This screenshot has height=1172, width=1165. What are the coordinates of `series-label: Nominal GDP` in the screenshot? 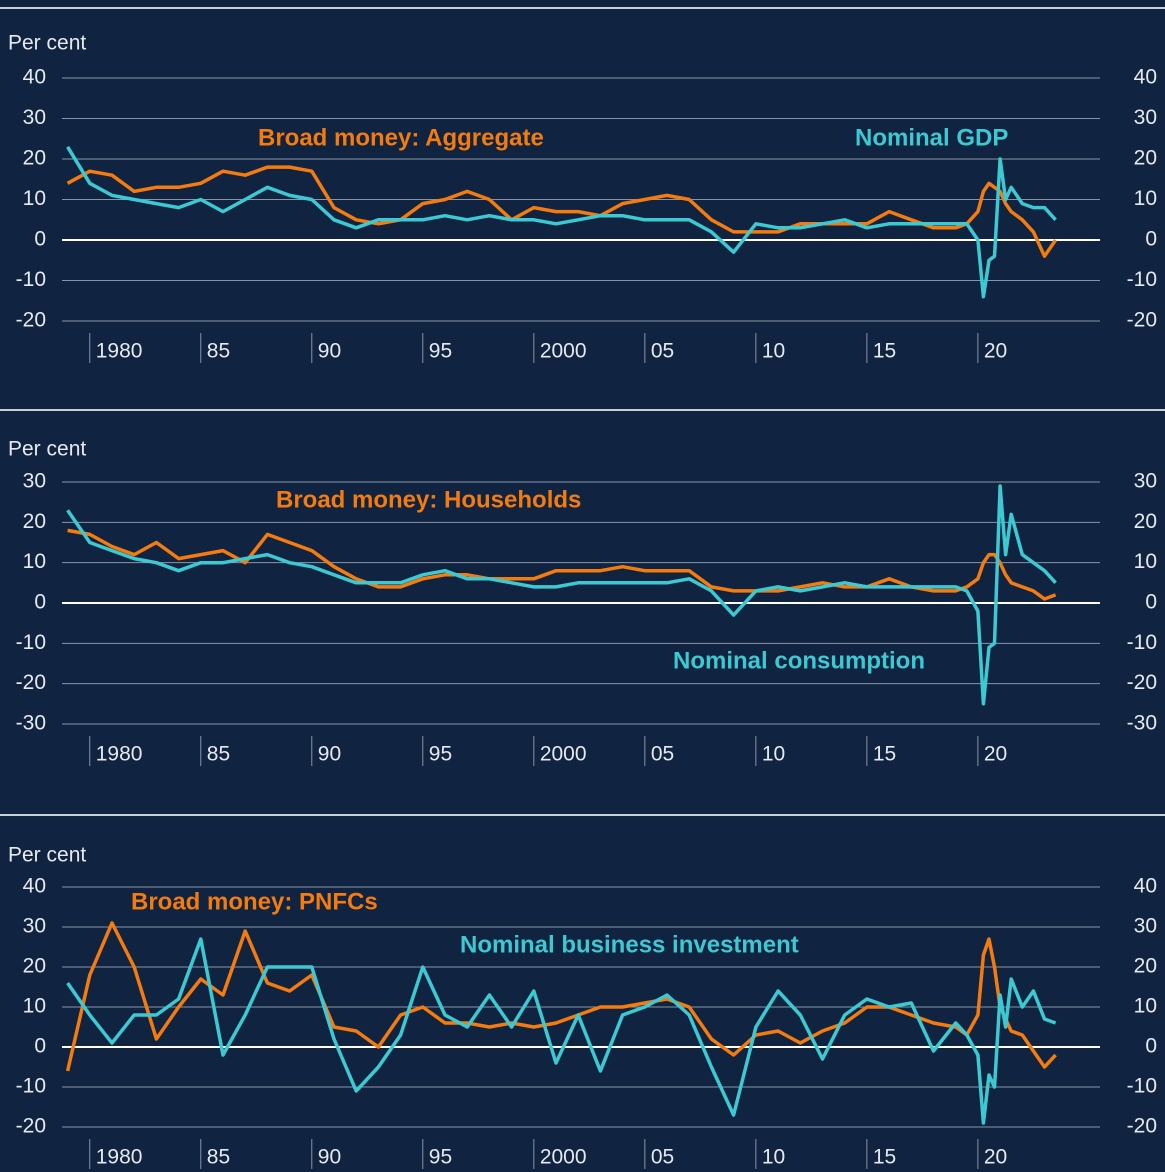 It's located at (931, 137).